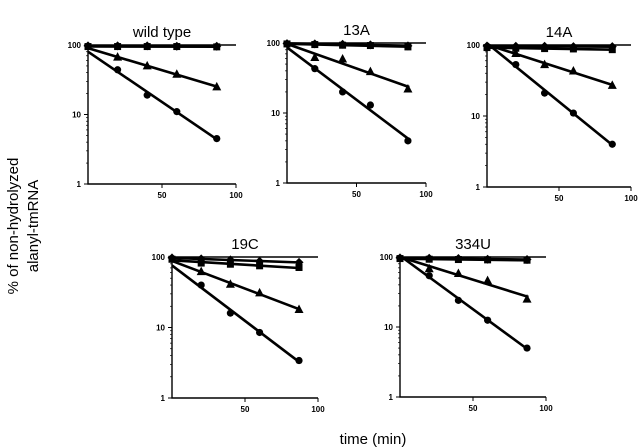 The width and height of the screenshot is (643, 448). Describe the element at coordinates (33, 226) in the screenshot. I see `y-axis-label-line2: alanyl-tmRNA` at that location.